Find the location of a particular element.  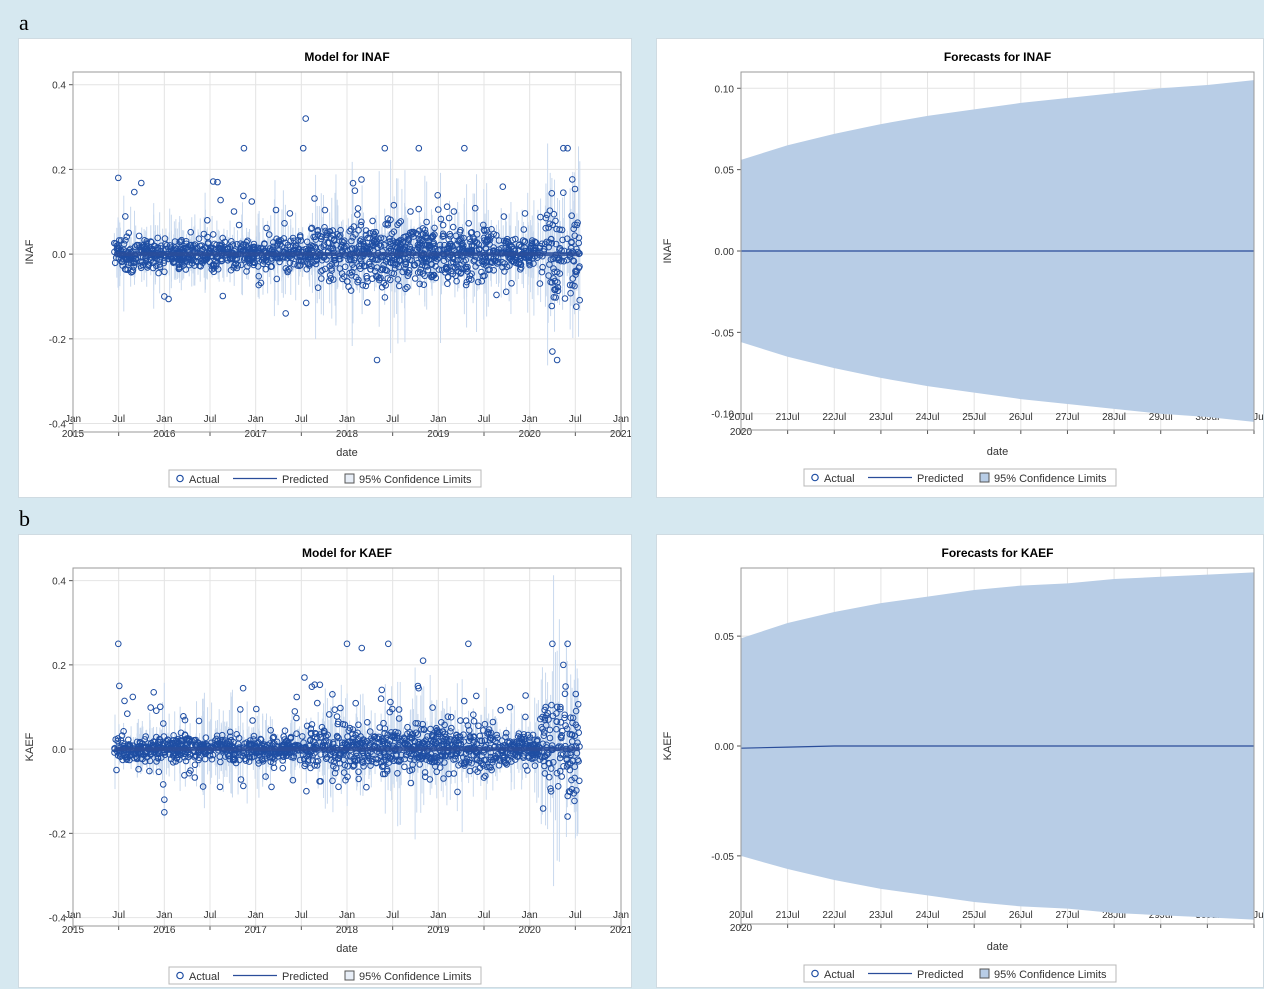

forecast-kaef-ytick-label-1: 0.00 is located at coordinates (725, 747).